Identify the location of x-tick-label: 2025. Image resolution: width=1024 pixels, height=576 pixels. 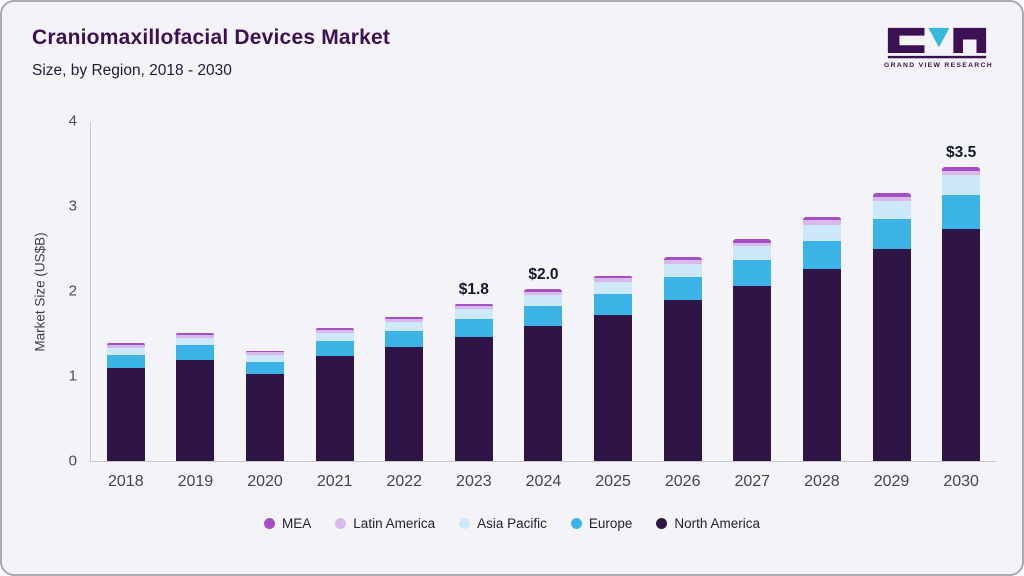
(613, 481).